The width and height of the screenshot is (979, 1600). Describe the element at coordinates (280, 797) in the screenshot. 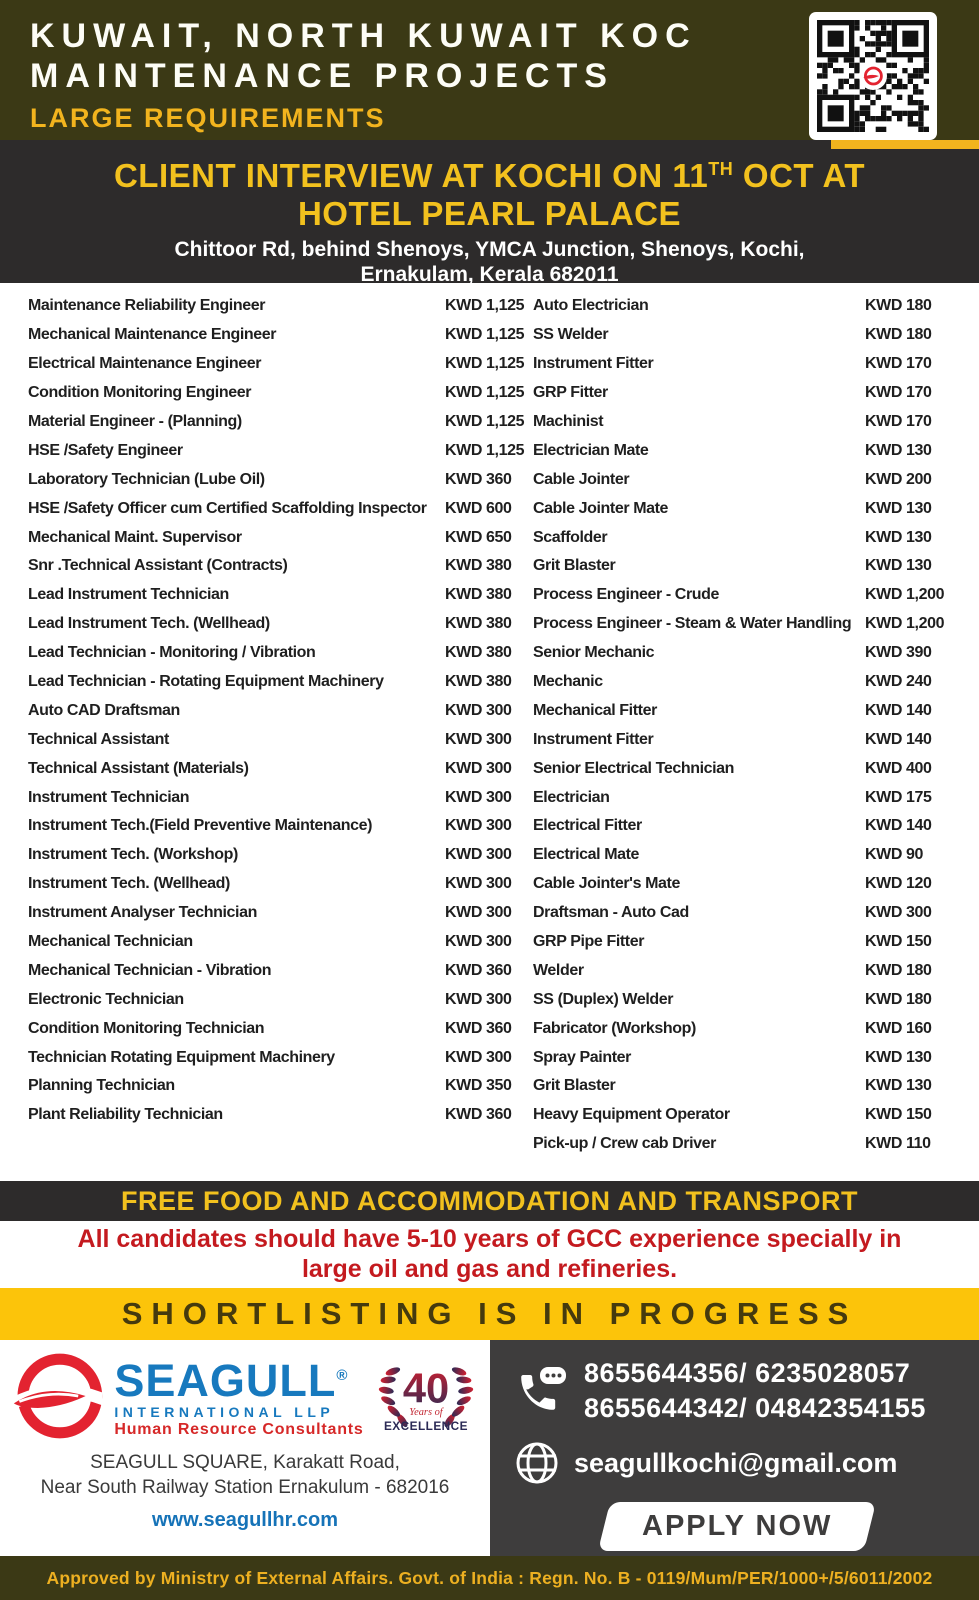

I see `job-row: Instrument Technician KWD 300` at that location.